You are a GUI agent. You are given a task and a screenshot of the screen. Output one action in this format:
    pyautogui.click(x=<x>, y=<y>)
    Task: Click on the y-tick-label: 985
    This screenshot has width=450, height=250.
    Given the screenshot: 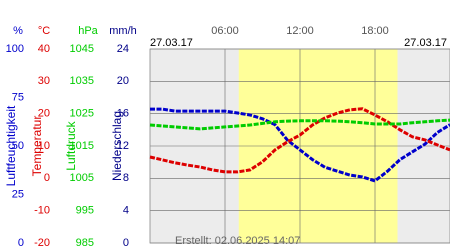 What is the action you would take?
    pyautogui.click(x=85, y=243)
    